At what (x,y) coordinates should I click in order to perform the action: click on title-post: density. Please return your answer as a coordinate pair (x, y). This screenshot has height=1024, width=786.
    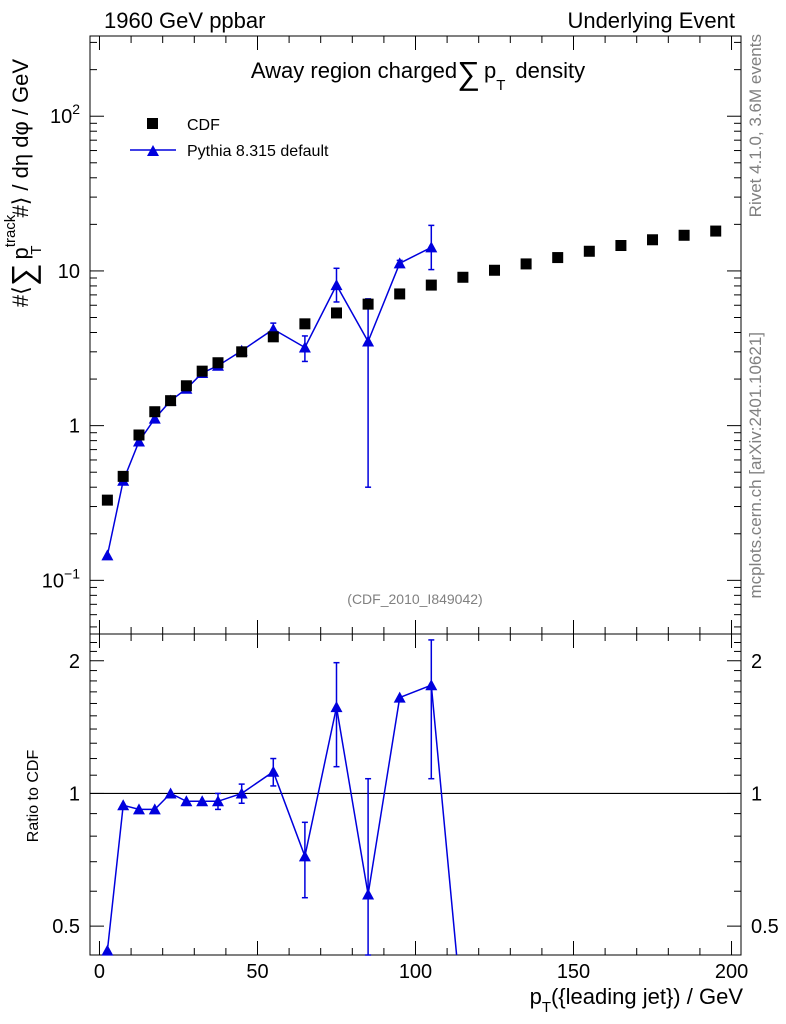
    Looking at the image, I should click on (550, 70).